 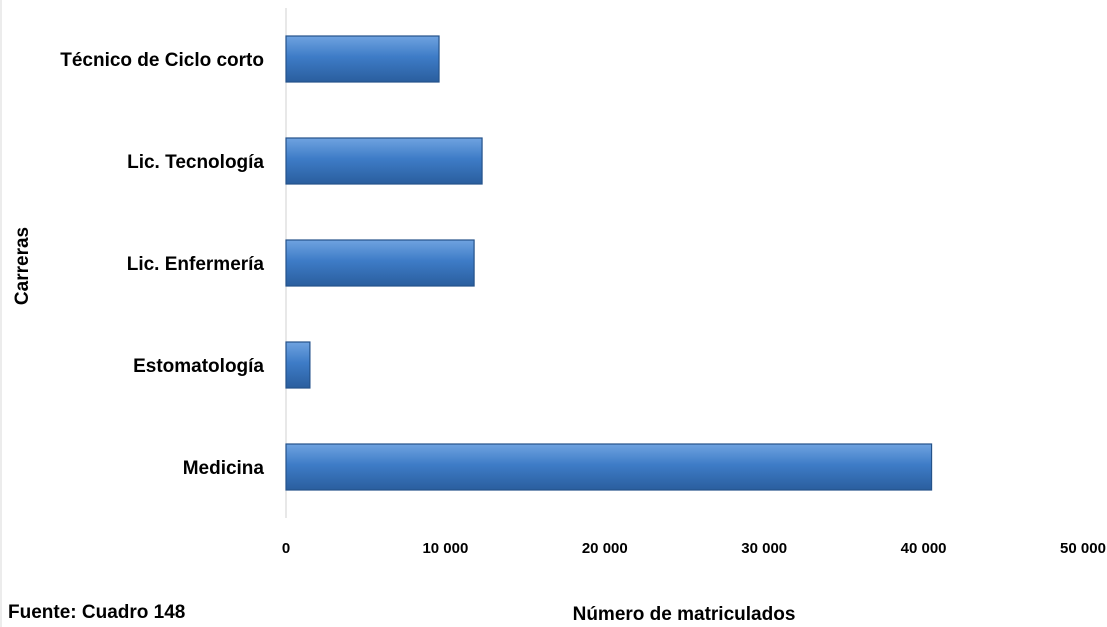 I want to click on x-tick-label: 40 000, so click(x=924, y=548).